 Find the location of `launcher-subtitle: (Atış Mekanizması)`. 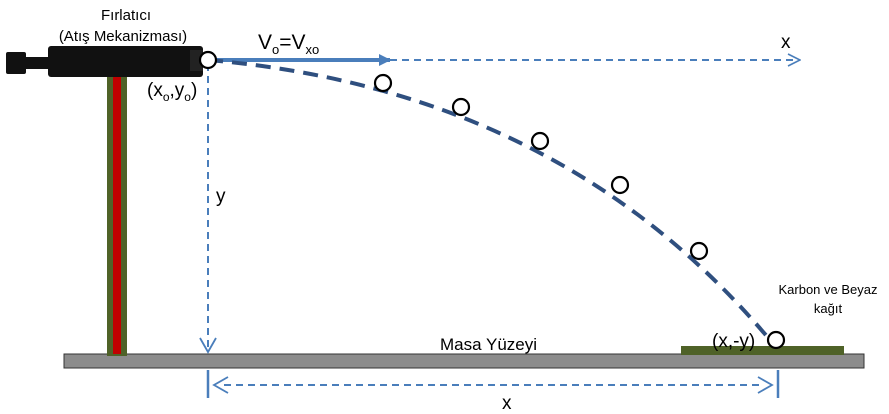

launcher-subtitle: (Atış Mekanizması) is located at coordinates (123, 36).